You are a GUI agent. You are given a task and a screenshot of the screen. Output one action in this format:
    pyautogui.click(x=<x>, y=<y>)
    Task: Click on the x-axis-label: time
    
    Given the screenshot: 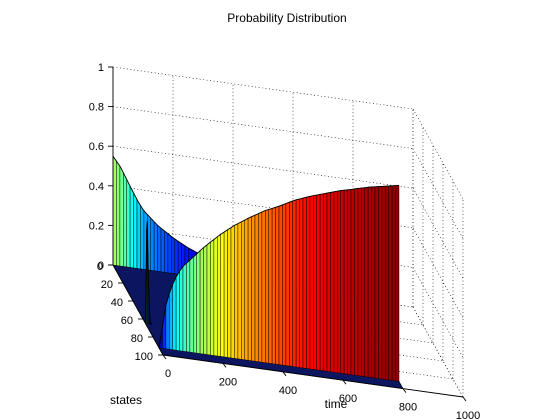 What is the action you would take?
    pyautogui.click(x=336, y=404)
    